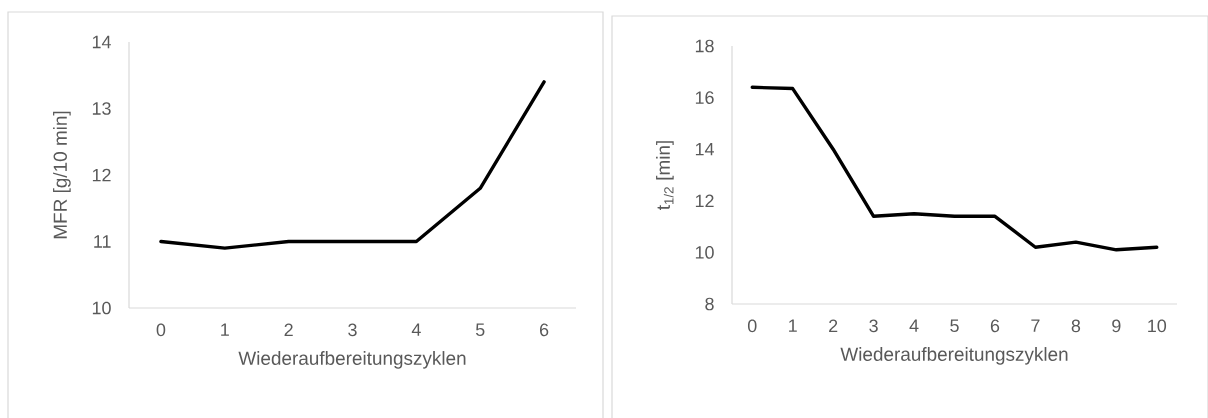  Describe the element at coordinates (665, 175) in the screenshot. I see `y-axis-title: t$_{1/2}$ [min]` at that location.